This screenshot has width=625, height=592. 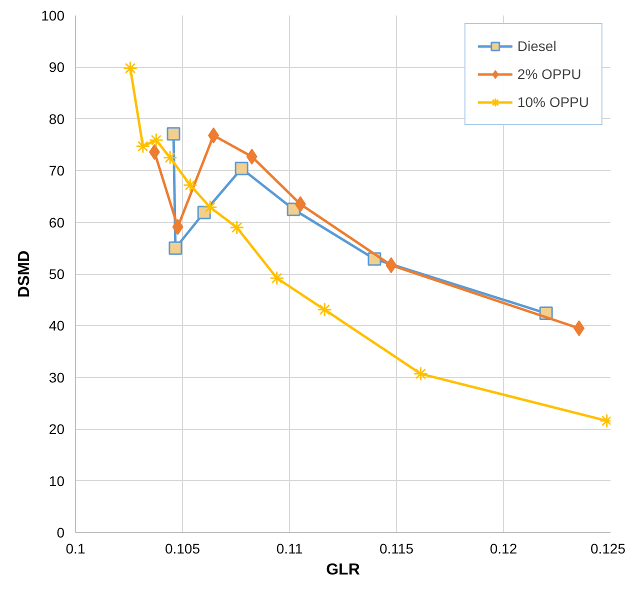 I want to click on y-tick-label: 10, so click(x=56, y=480).